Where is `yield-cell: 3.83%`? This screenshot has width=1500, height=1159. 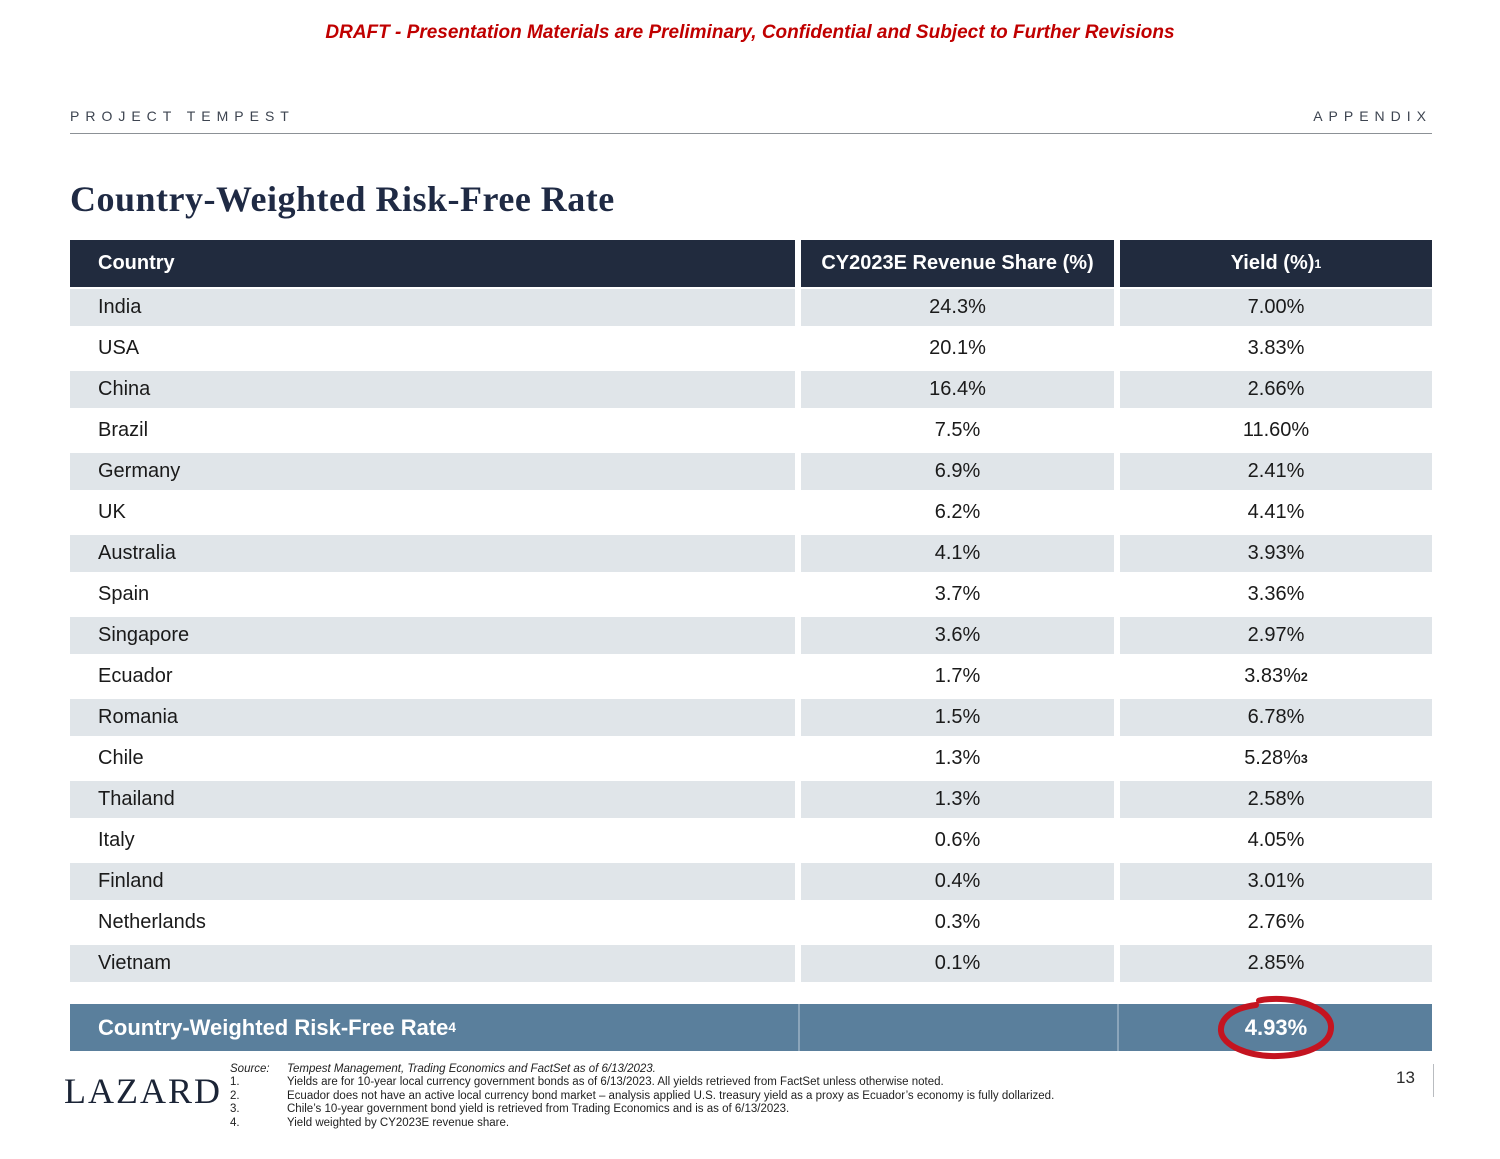 yield-cell: 3.83% is located at coordinates (1276, 348).